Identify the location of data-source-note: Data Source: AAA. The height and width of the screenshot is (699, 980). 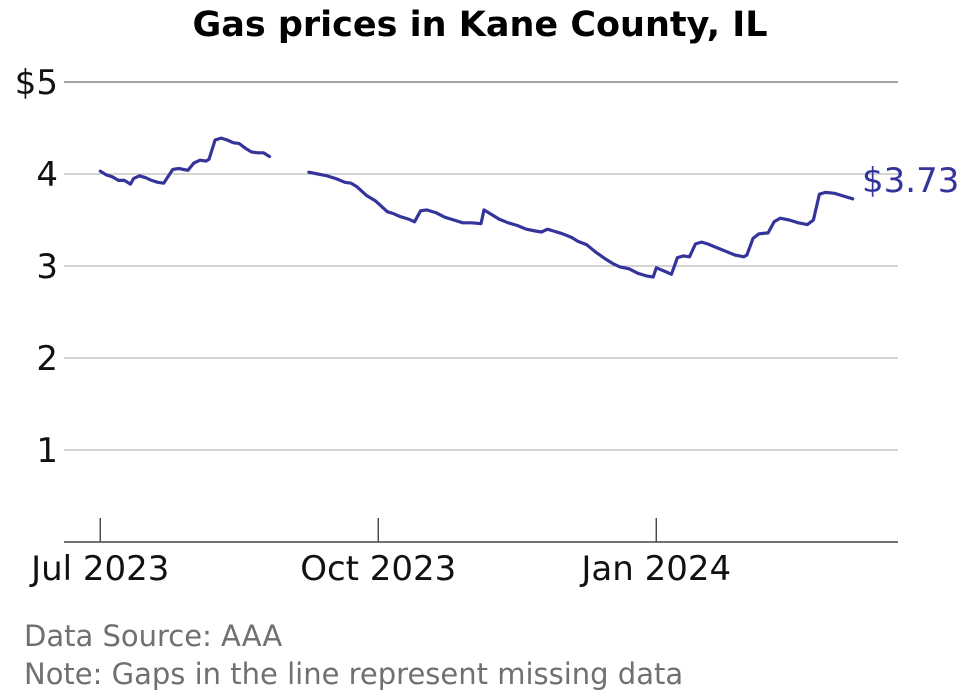
(153, 636).